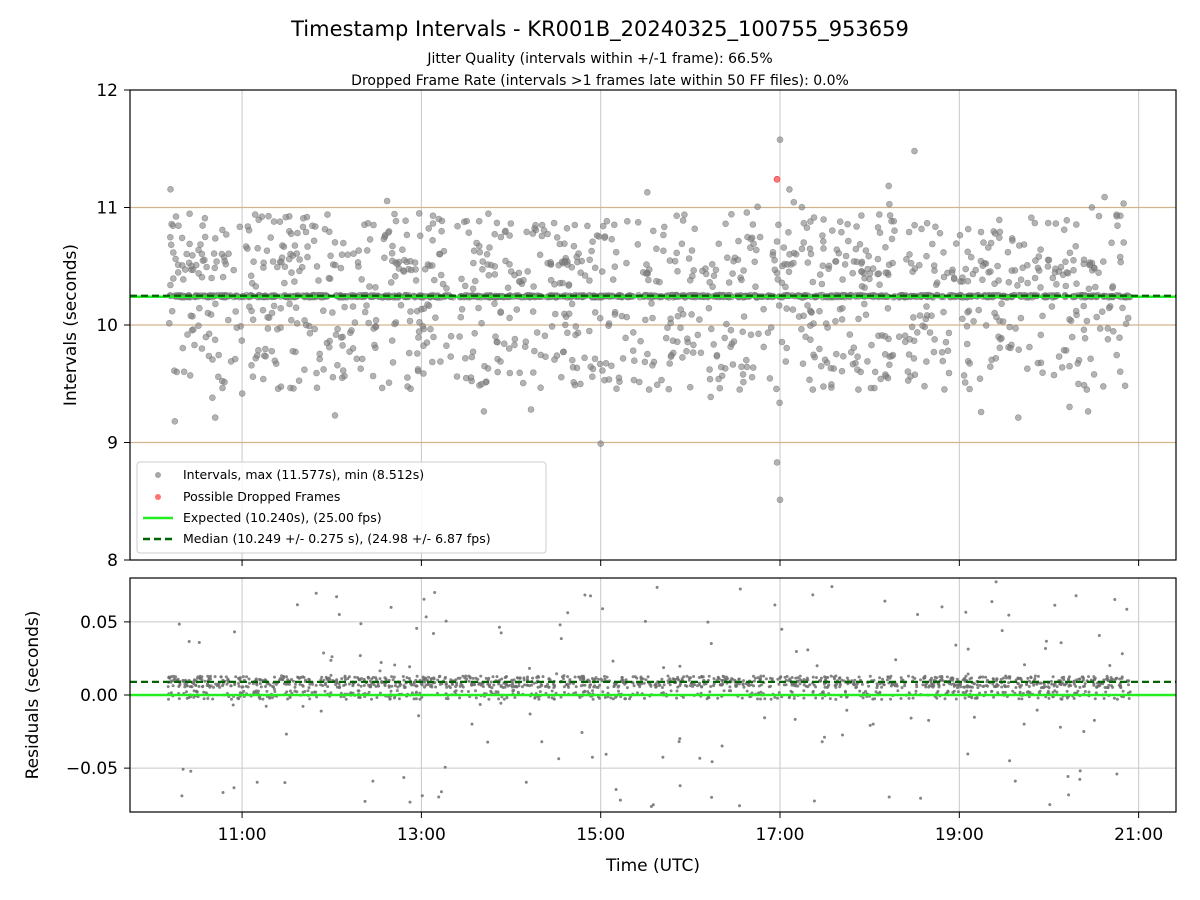 Image resolution: width=1200 pixels, height=900 pixels. What do you see at coordinates (112, 444) in the screenshot?
I see `intervals-y-tick-label: 9` at bounding box center [112, 444].